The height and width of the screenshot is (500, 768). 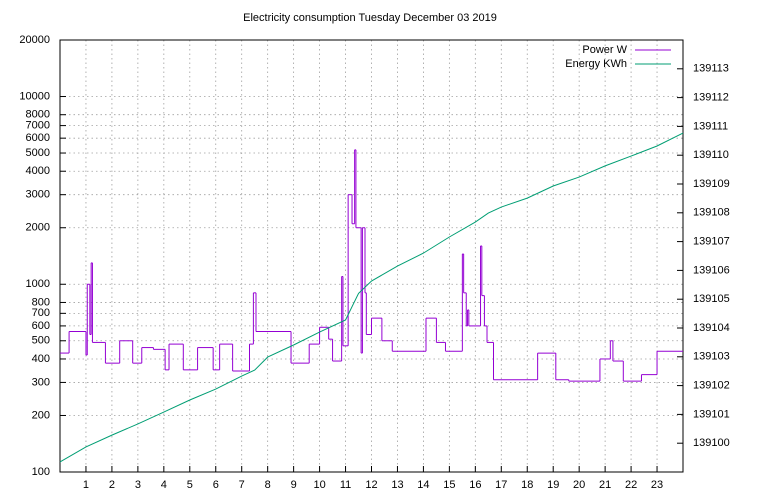 What do you see at coordinates (38, 138) in the screenshot?
I see `y-tick-label: 6000` at bounding box center [38, 138].